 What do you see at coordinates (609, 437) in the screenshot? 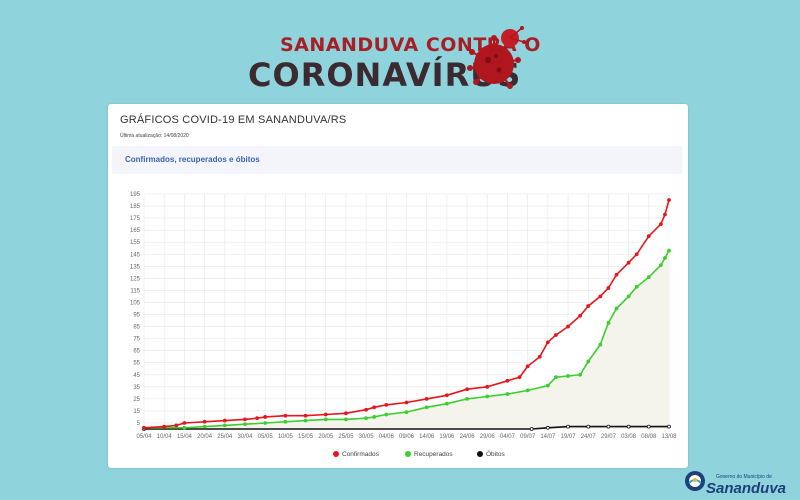
I see `x-tick-label: 29/07` at bounding box center [609, 437].